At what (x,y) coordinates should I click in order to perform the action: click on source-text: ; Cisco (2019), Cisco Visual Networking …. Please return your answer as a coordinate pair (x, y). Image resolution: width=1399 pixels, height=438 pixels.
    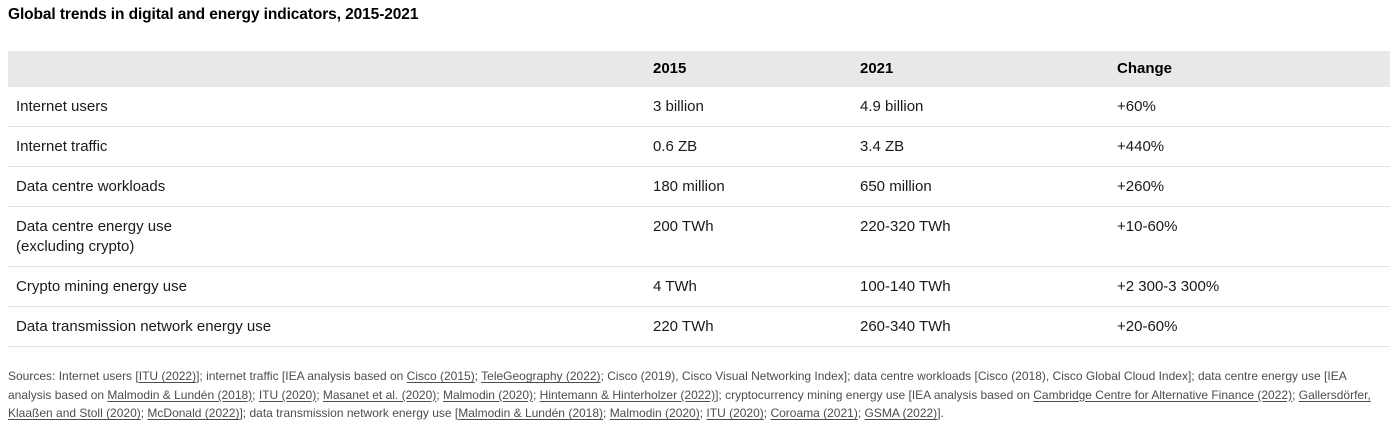
    Looking at the image, I should click on (677, 385).